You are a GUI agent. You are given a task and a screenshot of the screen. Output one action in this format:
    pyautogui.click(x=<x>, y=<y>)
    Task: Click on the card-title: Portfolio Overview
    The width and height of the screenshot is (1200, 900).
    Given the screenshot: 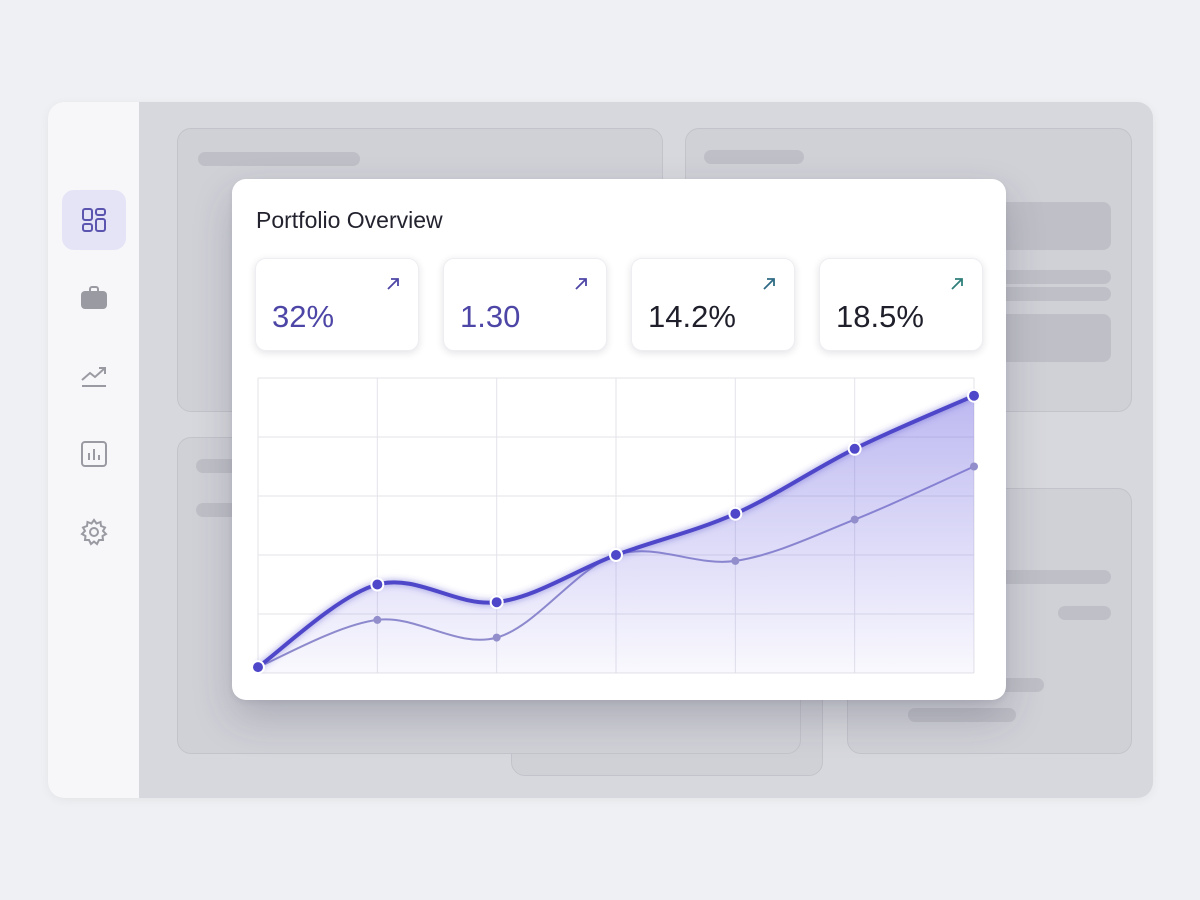 What is the action you would take?
    pyautogui.click(x=349, y=220)
    